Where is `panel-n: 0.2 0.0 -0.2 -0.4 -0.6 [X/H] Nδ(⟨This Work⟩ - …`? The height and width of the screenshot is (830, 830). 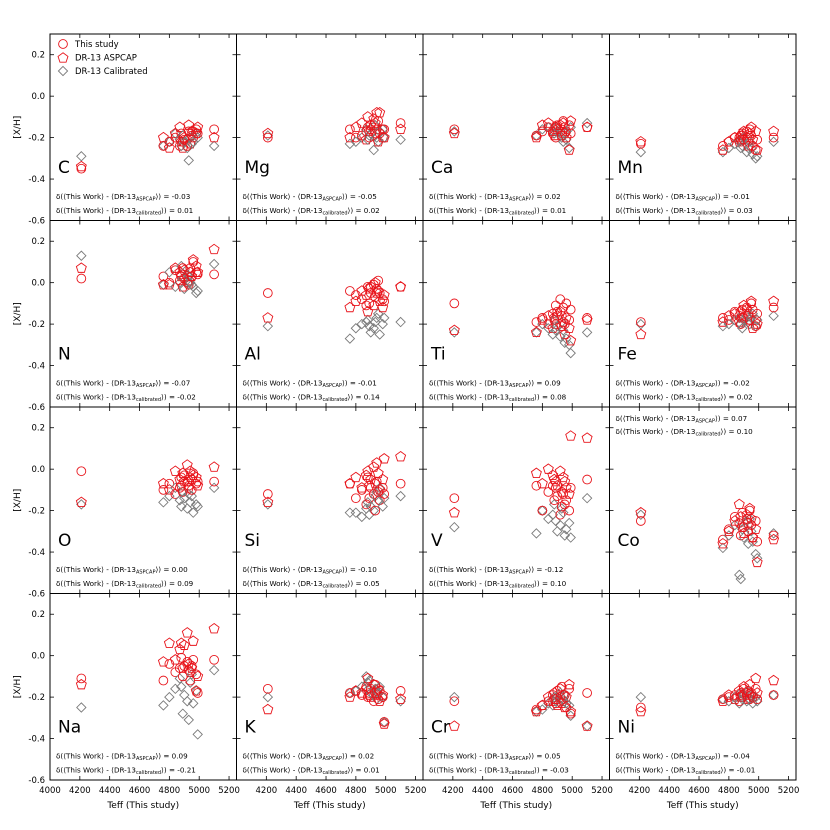
panel-n: 0.2 0.0 -0.2 -0.4 -0.6 [X/H] Nδ(⟨This Work⟩ - … is located at coordinates (125, 316).